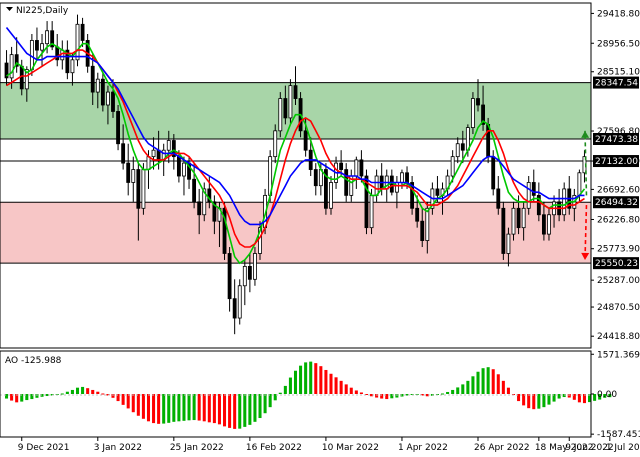 Image resolution: width=640 pixels, height=457 pixels. I want to click on dropdown-triangle-icon, so click(9, 9).